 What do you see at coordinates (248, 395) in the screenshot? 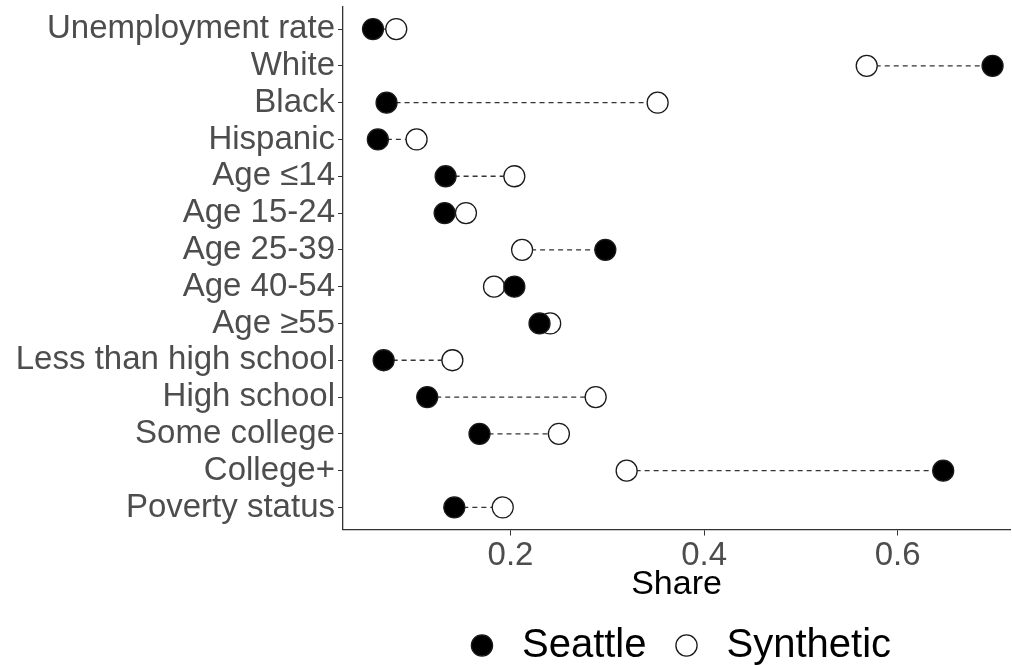
I see `y-tick-label: High school` at bounding box center [248, 395].